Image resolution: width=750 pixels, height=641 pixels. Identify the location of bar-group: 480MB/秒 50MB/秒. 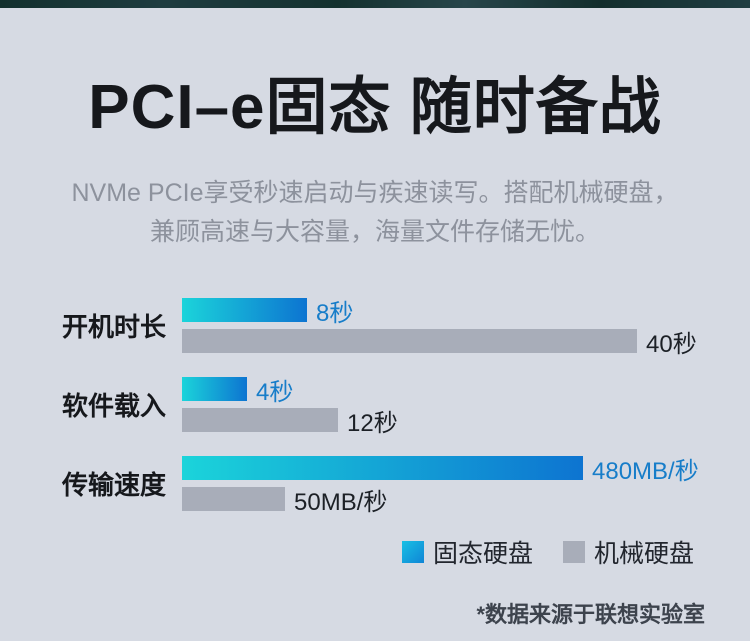
(466, 486).